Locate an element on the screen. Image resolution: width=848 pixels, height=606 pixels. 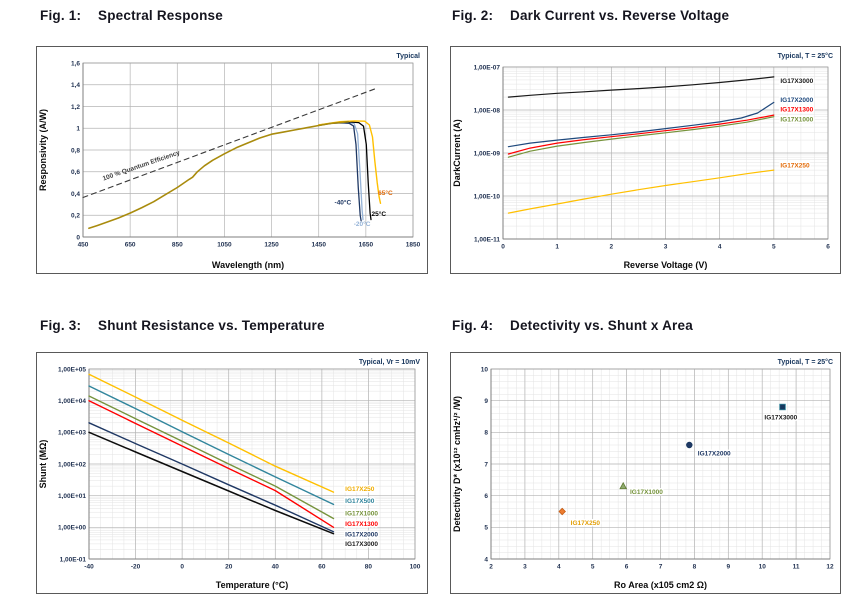
y-tick-label: 1 is located at coordinates (78, 129).